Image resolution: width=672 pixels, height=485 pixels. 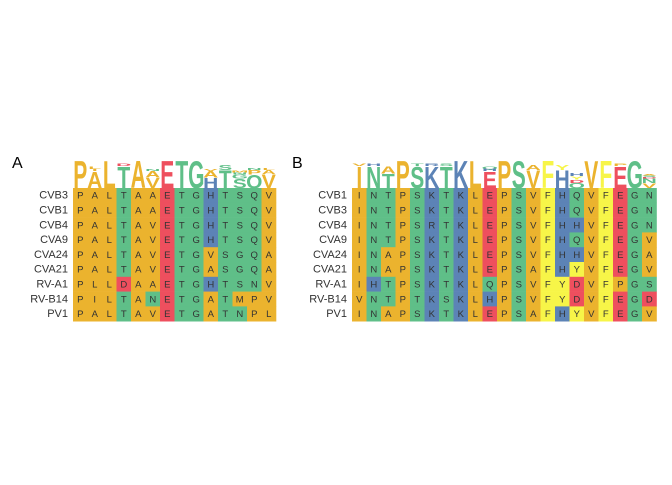 I want to click on logo-letter: Q, so click(x=490, y=168).